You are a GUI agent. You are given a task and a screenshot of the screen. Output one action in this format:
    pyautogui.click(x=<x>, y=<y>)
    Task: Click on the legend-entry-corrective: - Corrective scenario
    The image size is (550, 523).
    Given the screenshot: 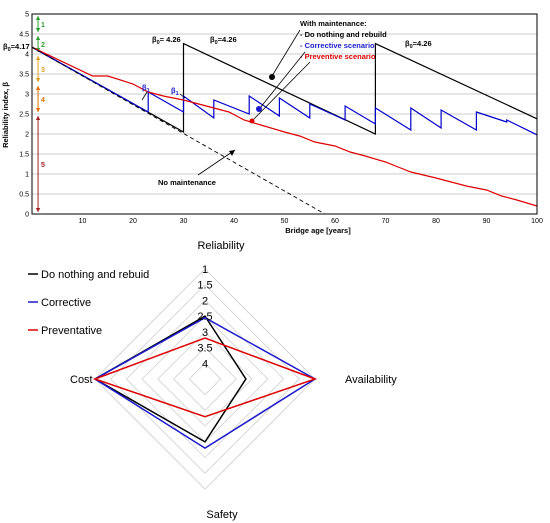 What is the action you would take?
    pyautogui.click(x=337, y=45)
    